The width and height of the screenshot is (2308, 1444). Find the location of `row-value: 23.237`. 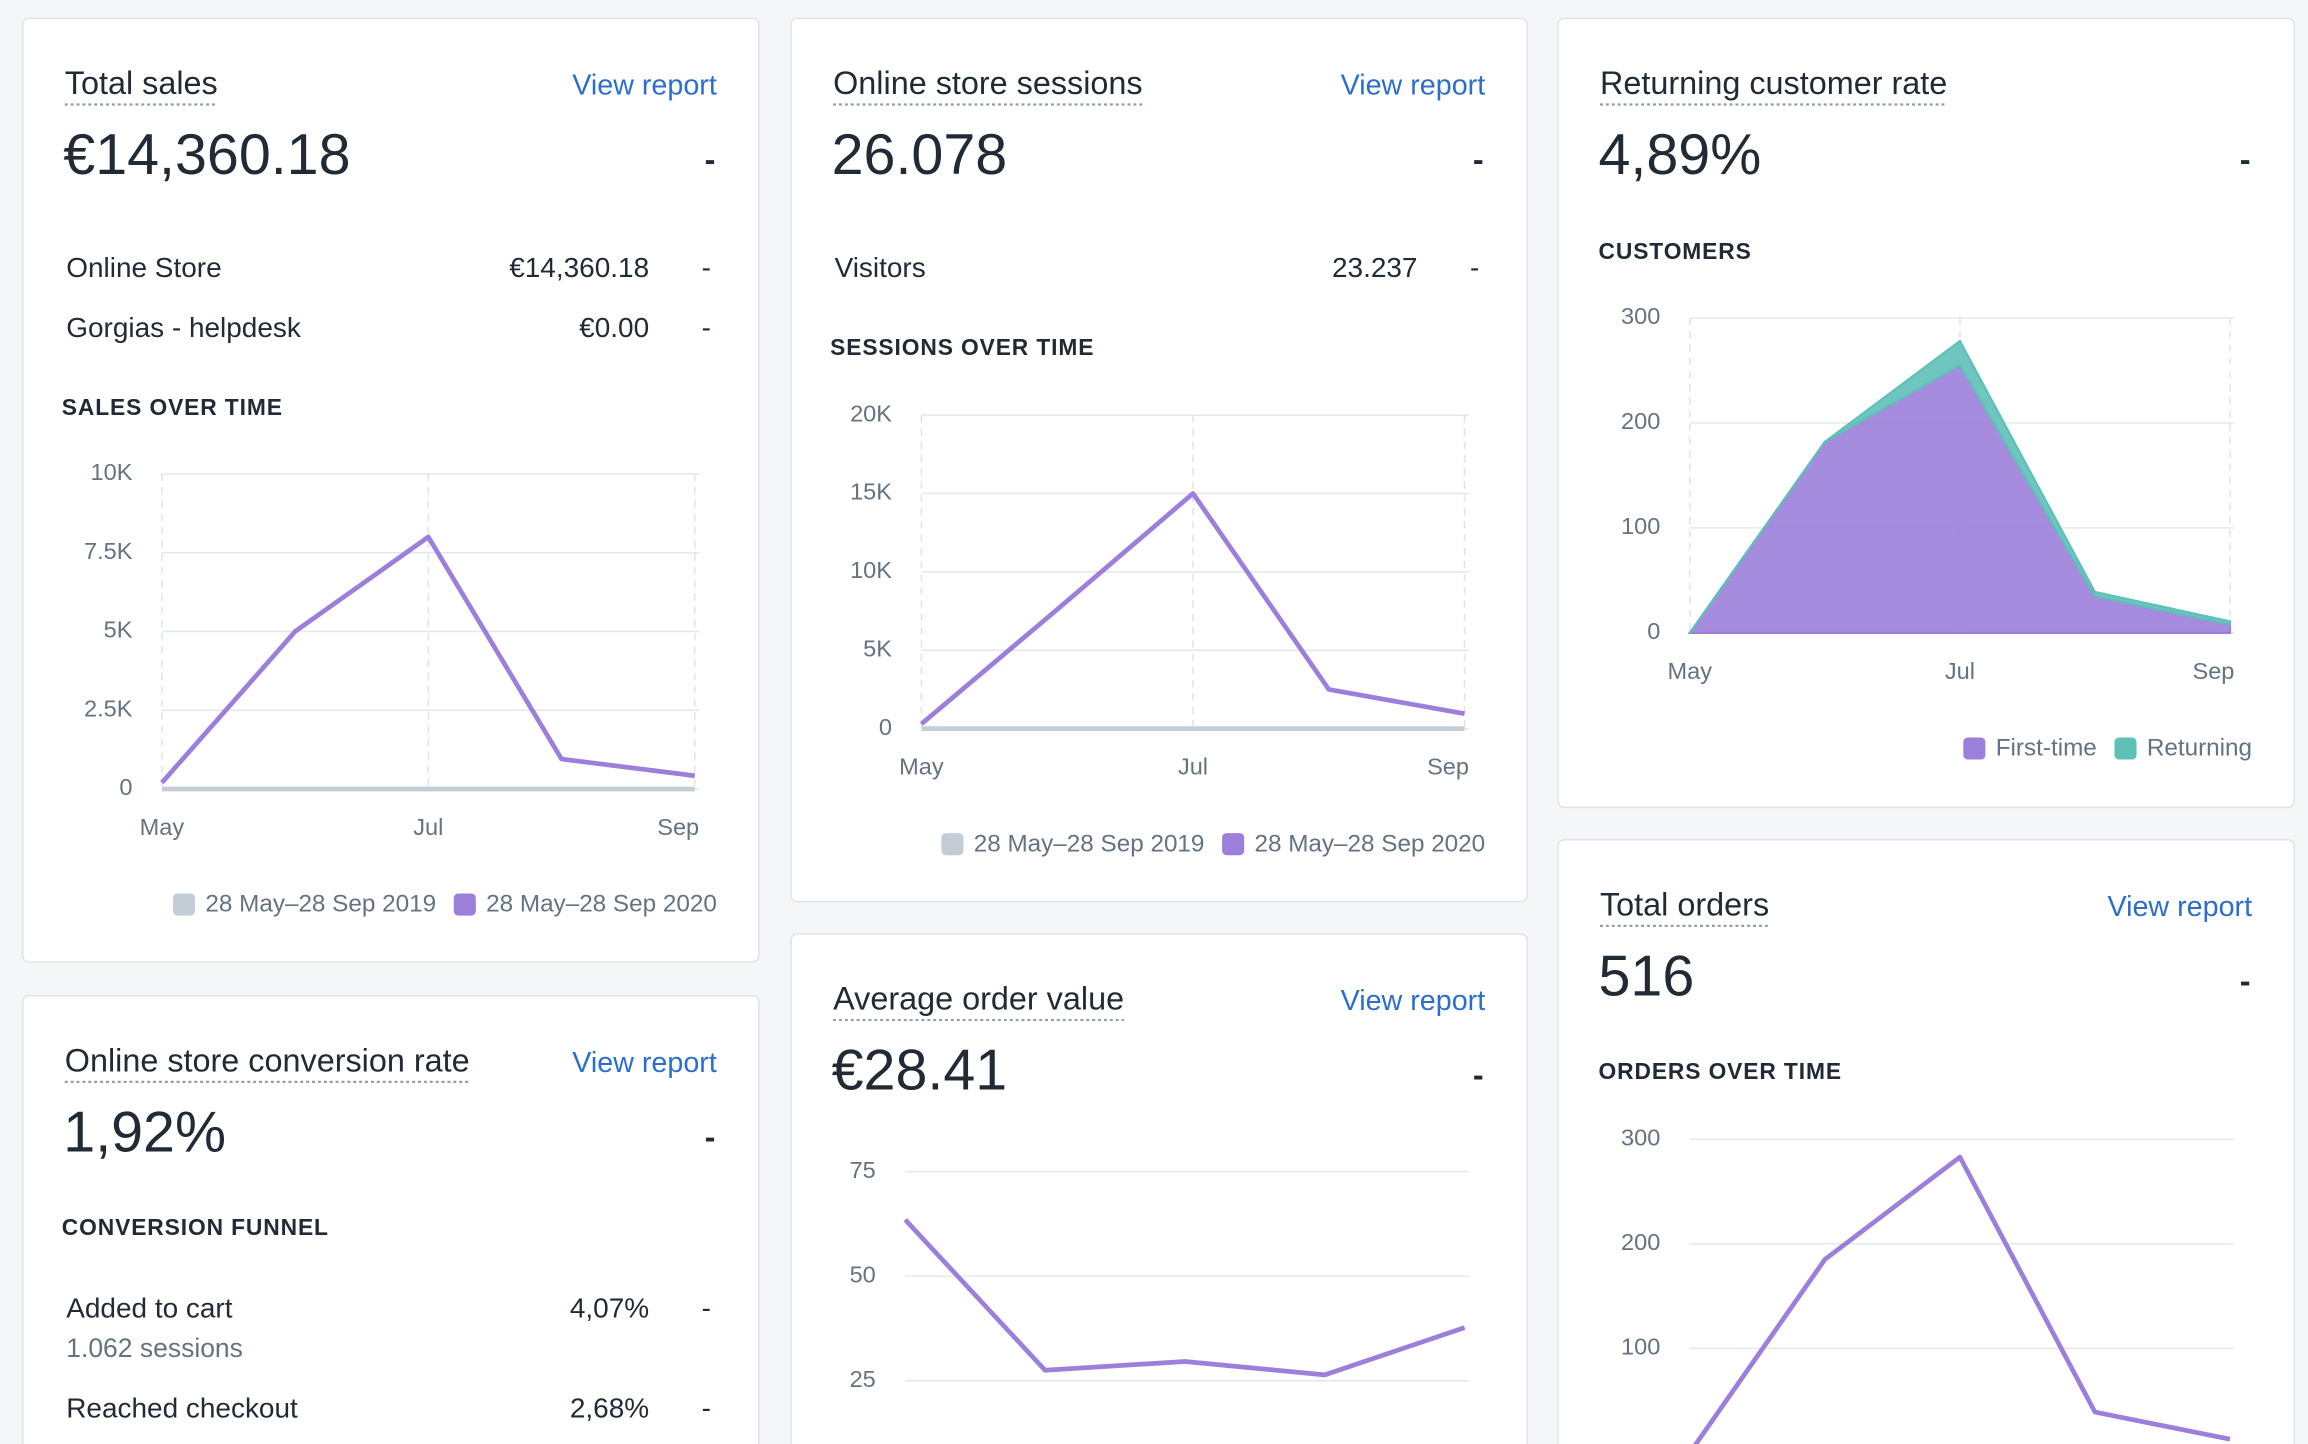

row-value: 23.237 is located at coordinates (1374, 267).